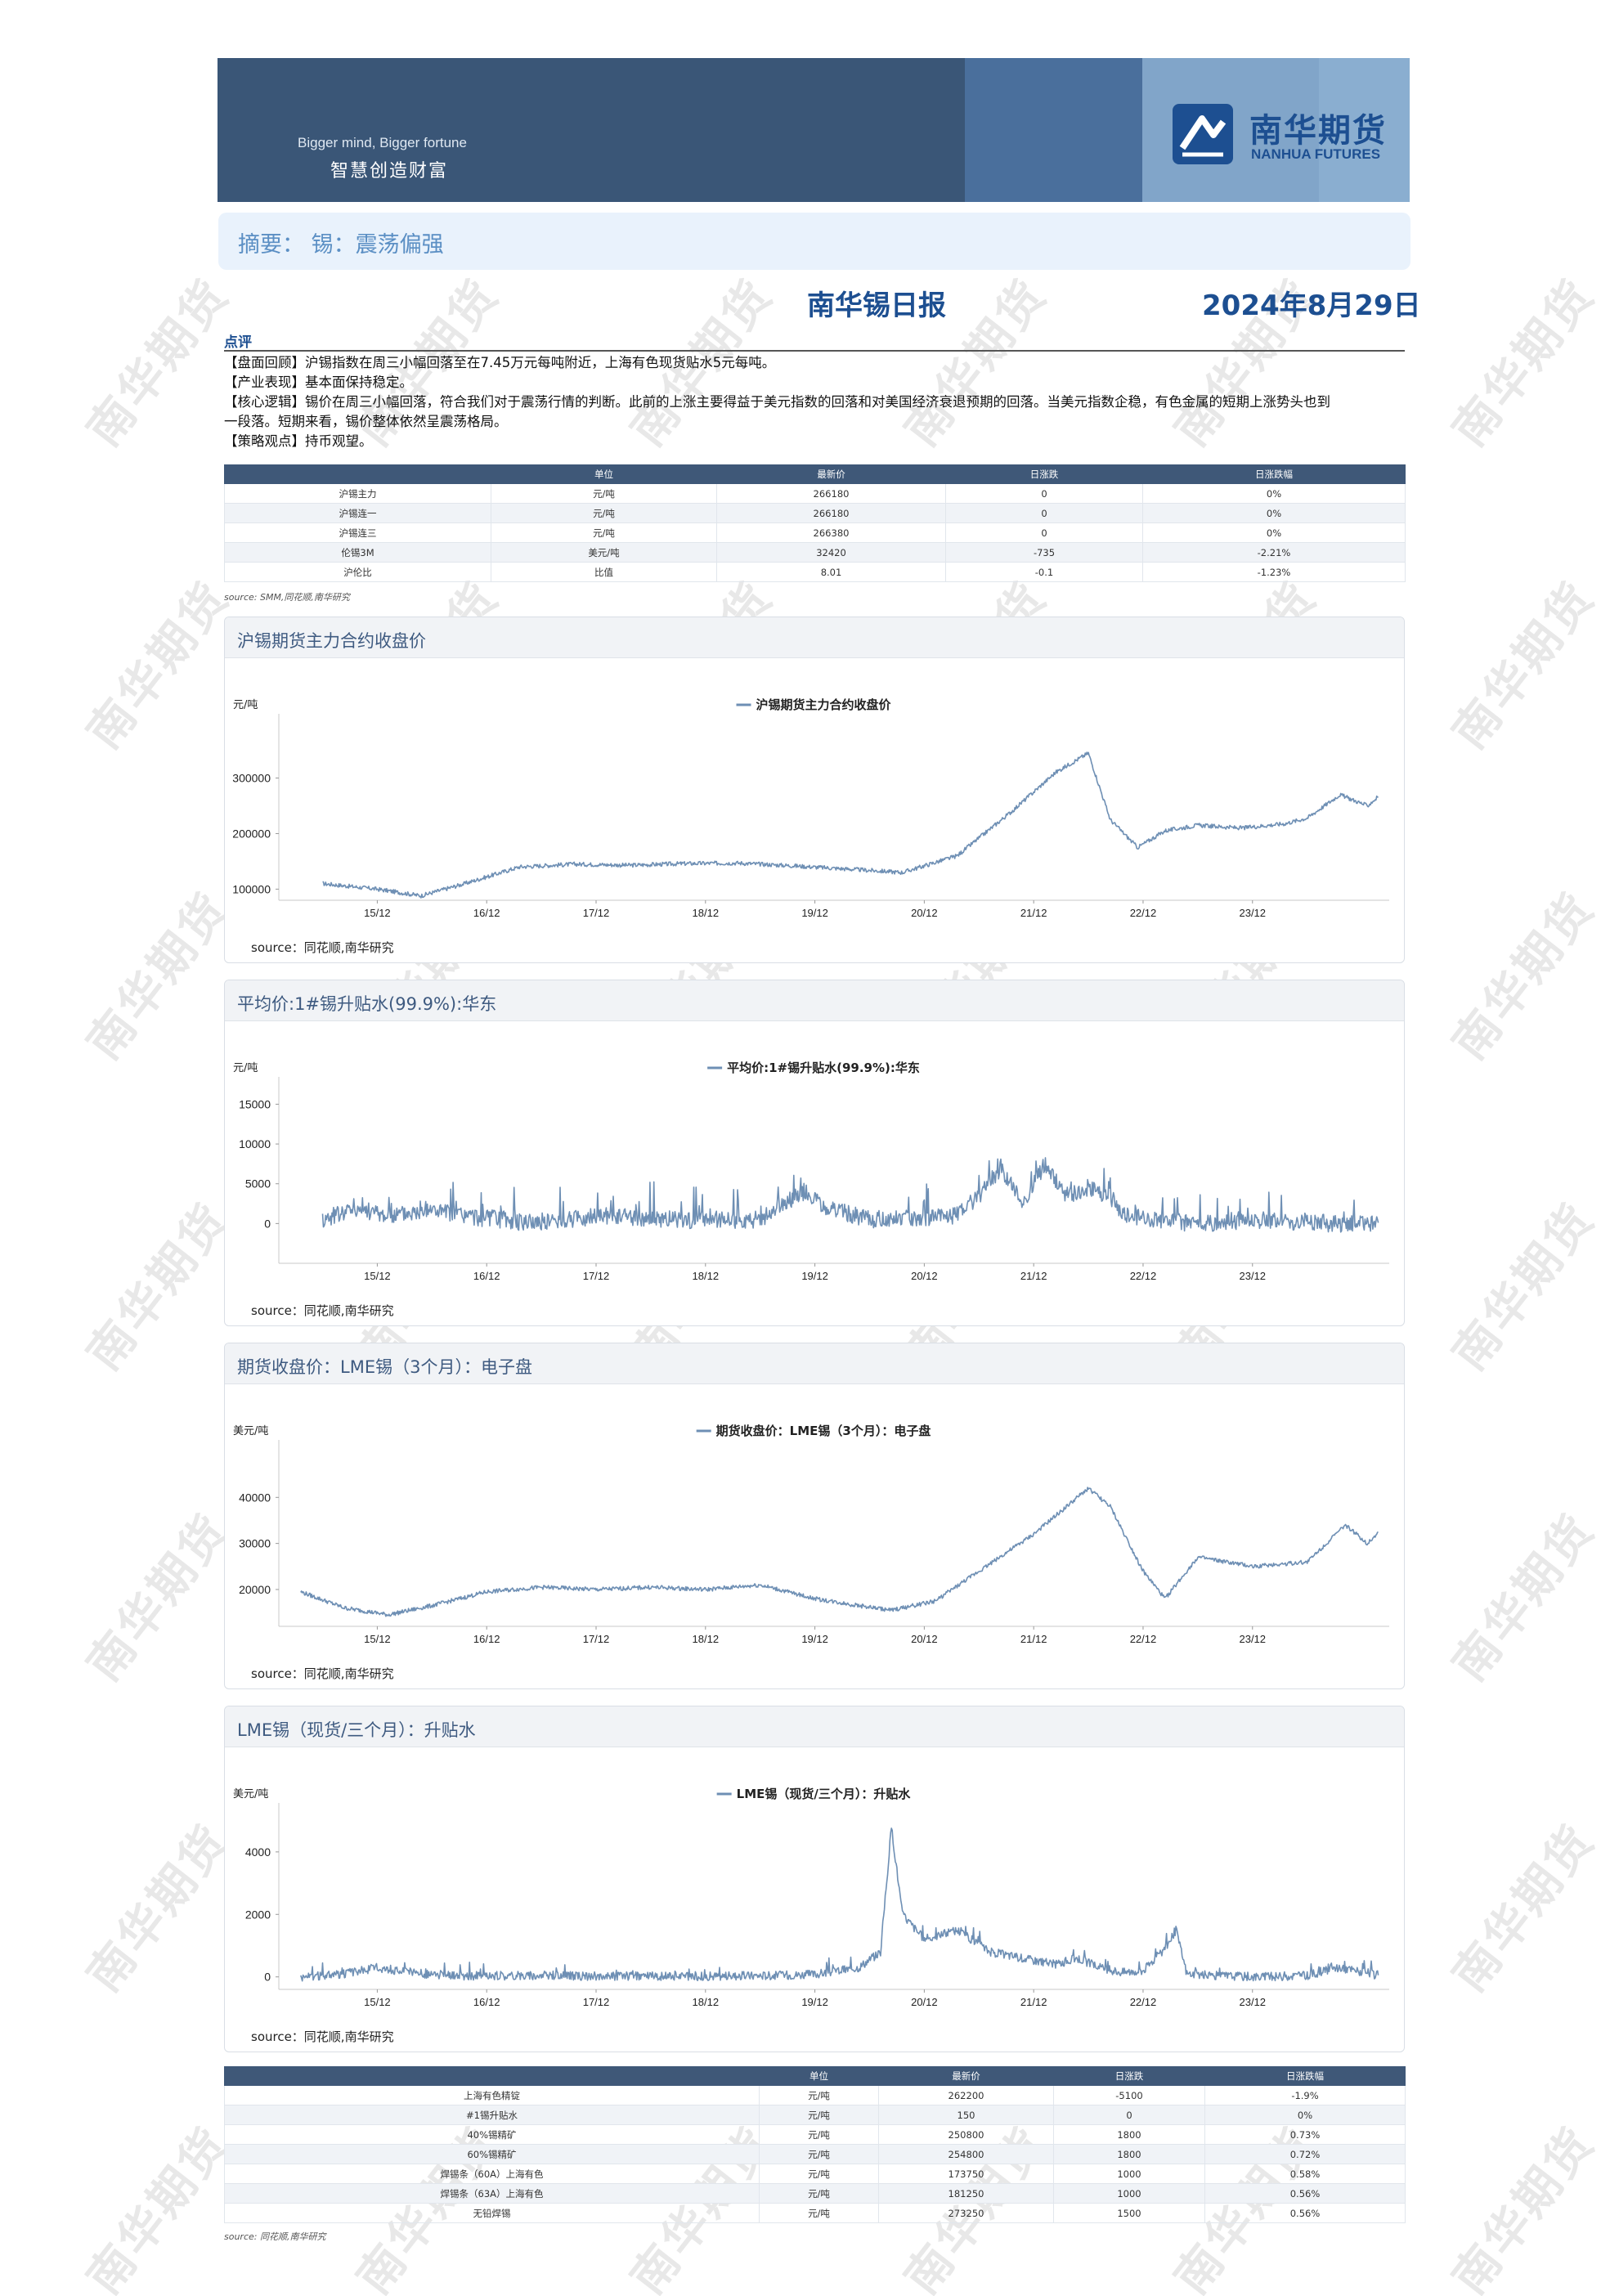  What do you see at coordinates (492, 2213) in the screenshot?
I see `table-cell: 无铅焊锡` at bounding box center [492, 2213].